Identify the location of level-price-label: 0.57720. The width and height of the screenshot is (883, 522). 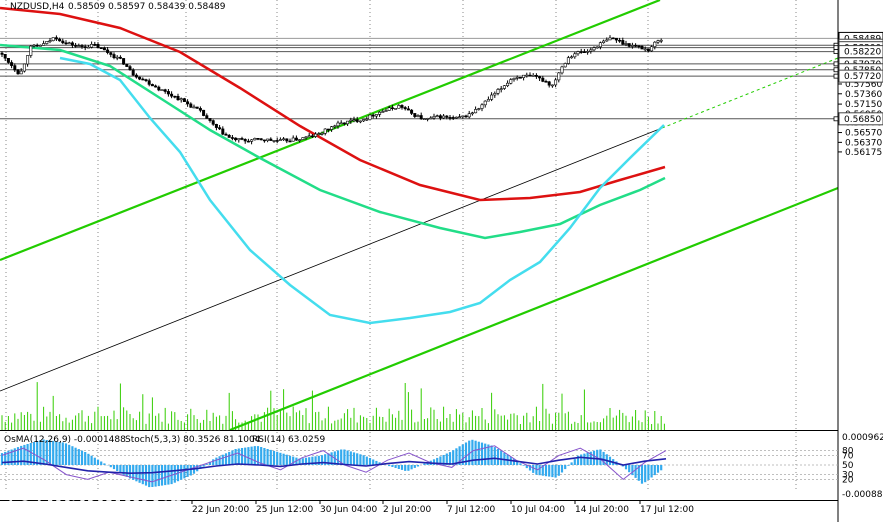
(862, 77).